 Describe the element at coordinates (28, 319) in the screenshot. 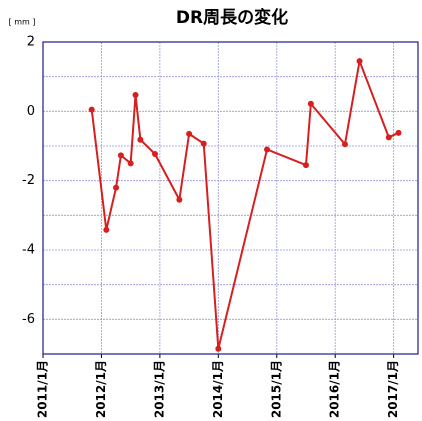

I see `y-tick-label: -6` at that location.